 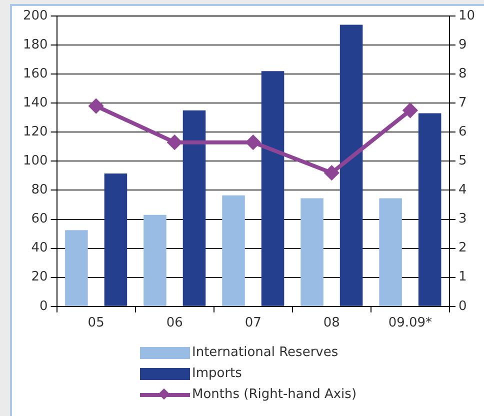 I want to click on y2-tick-label: 0, so click(x=462, y=306).